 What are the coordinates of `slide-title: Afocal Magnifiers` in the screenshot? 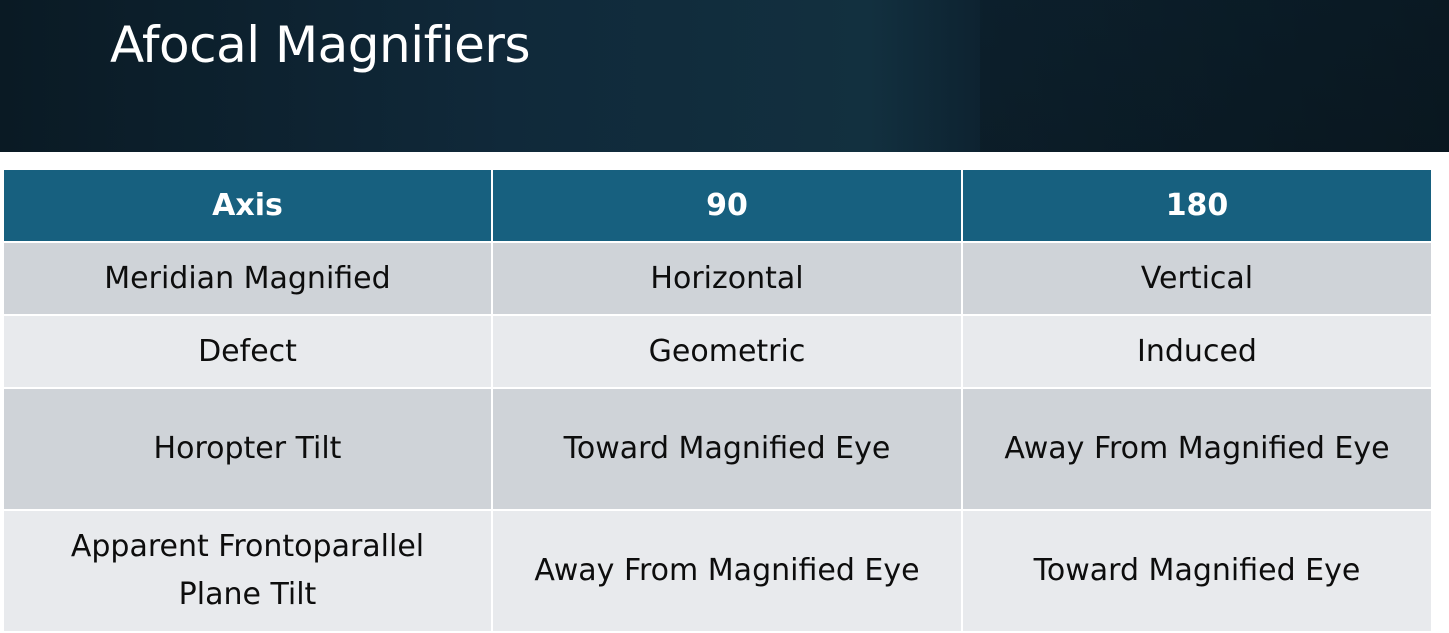 It's located at (320, 45).